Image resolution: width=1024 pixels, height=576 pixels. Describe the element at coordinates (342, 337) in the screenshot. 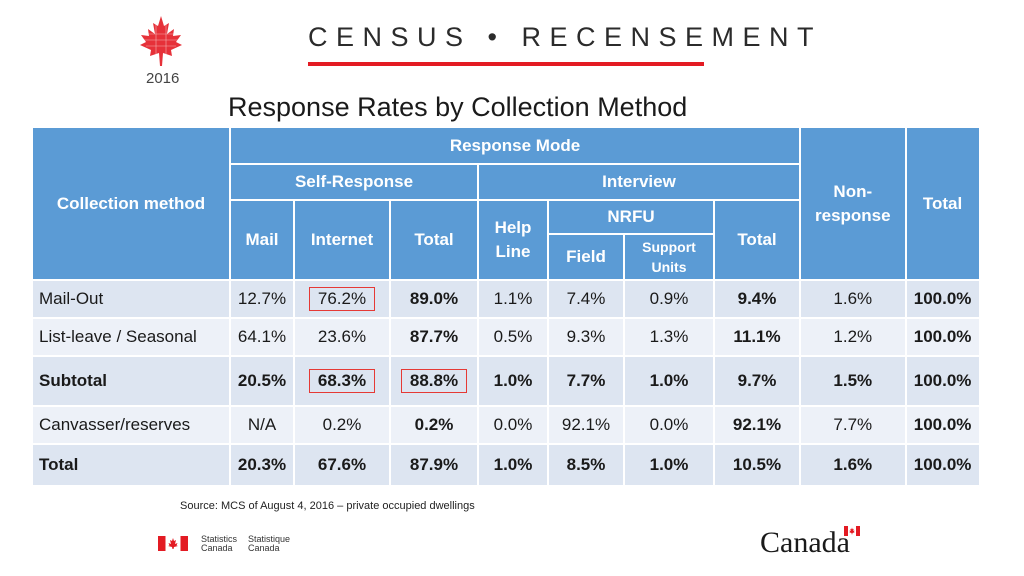

I see `cell-internet: 23.6%` at that location.